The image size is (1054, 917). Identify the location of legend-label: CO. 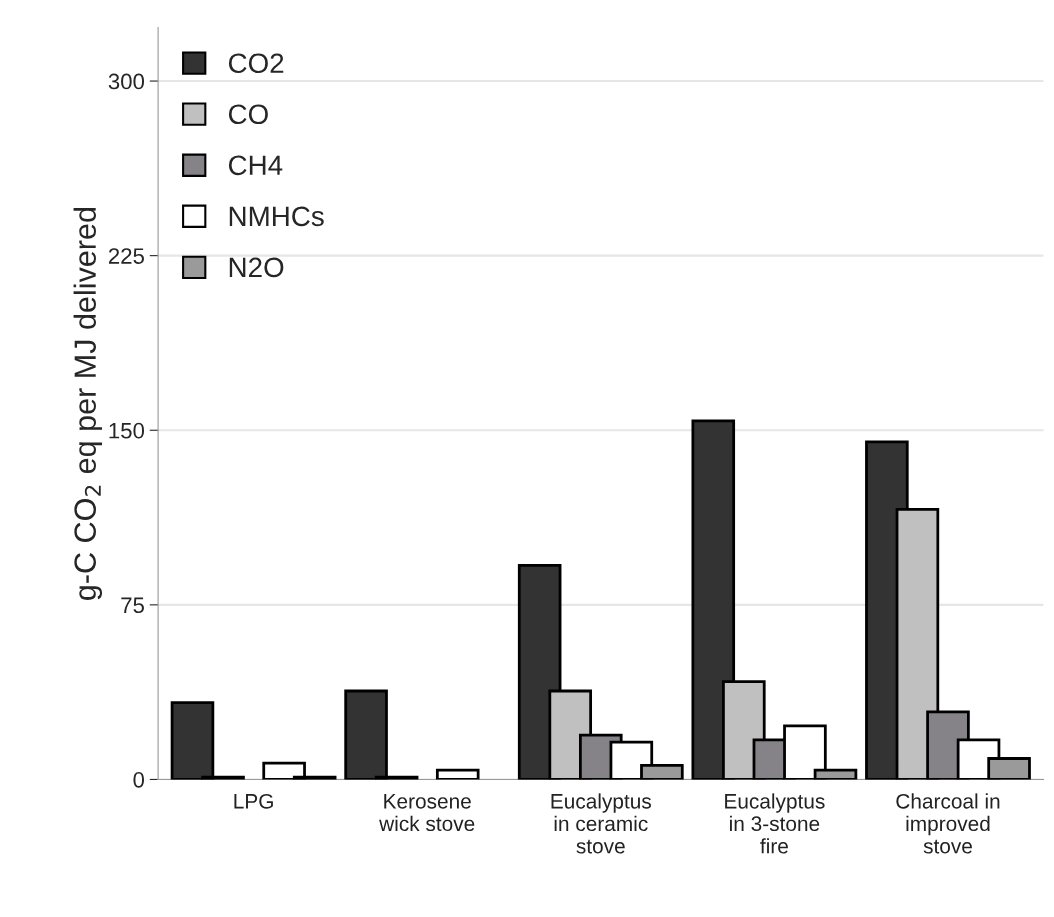
(248, 114).